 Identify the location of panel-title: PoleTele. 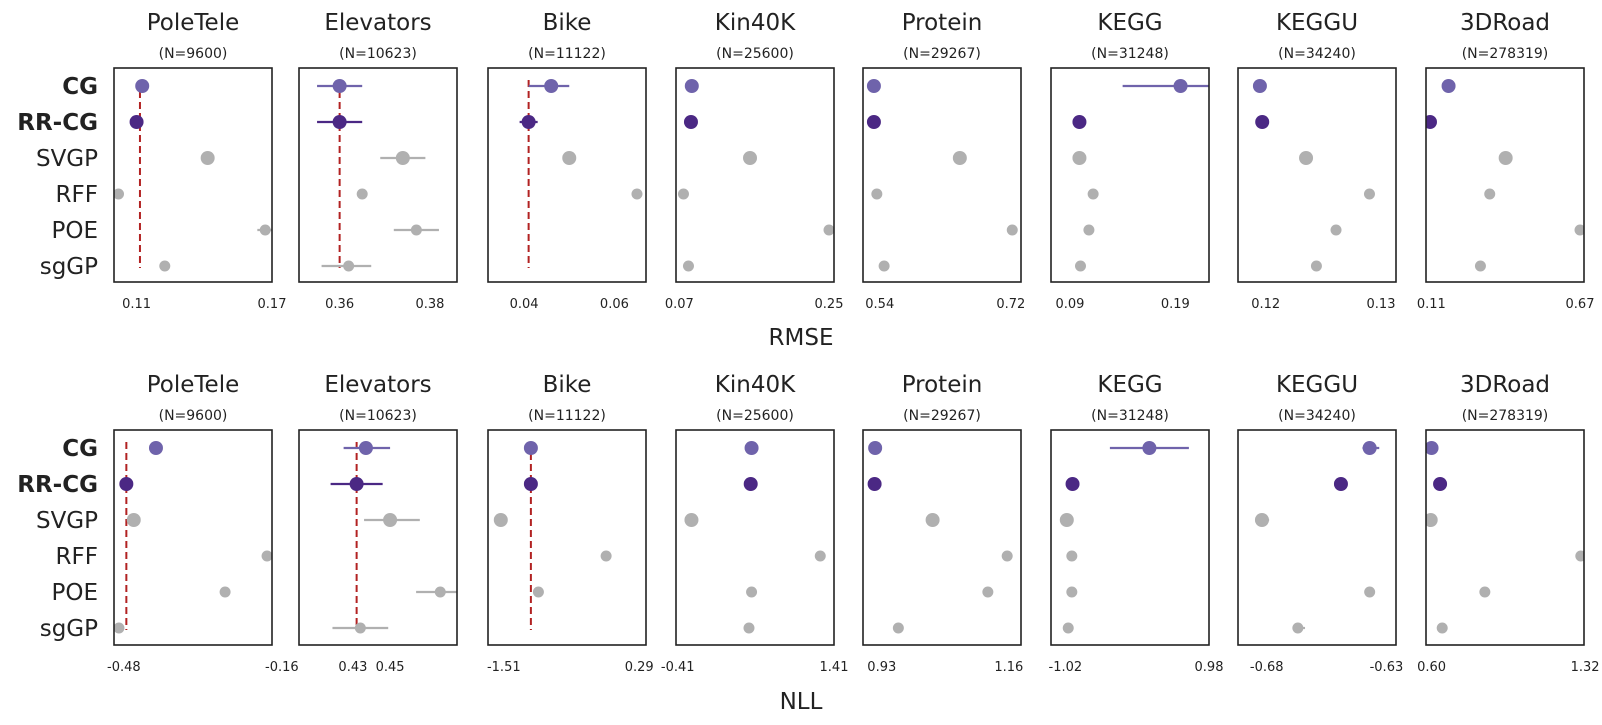
(193, 23).